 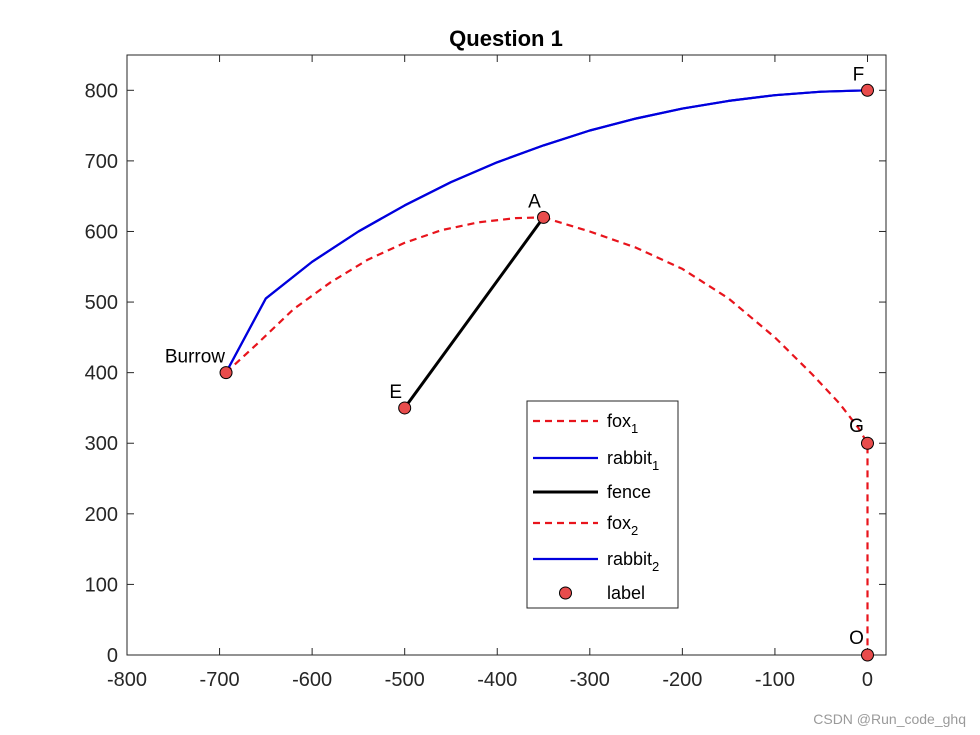 I want to click on y-tick-label: 600, so click(x=101, y=232).